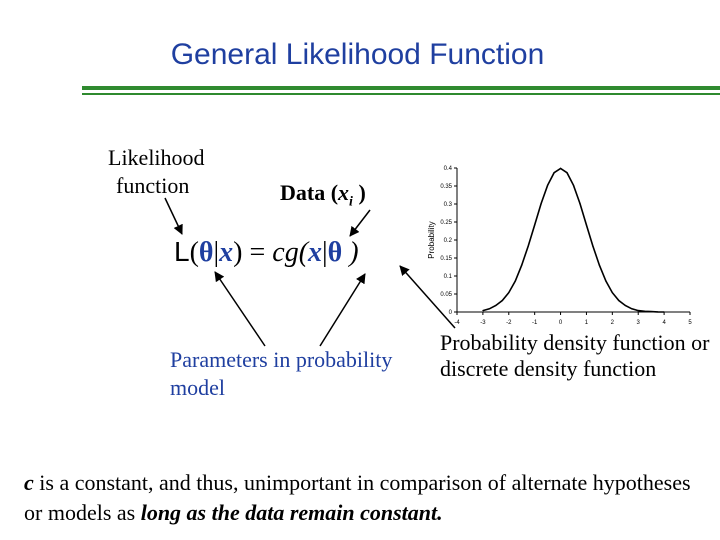  I want to click on x-tick-label: 2, so click(613, 323).